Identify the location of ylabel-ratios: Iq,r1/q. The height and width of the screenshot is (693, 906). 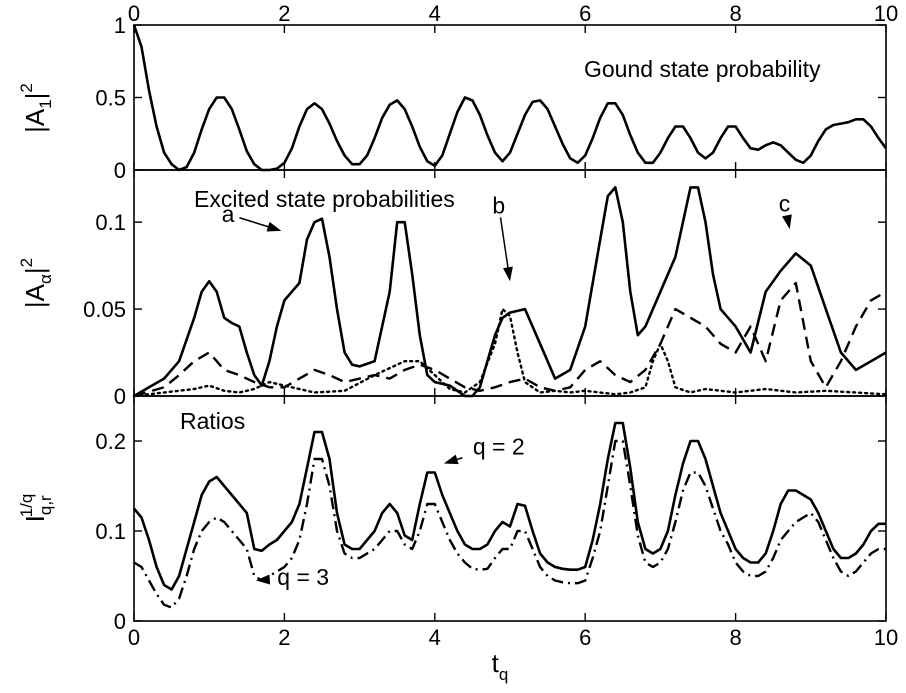
(36, 508).